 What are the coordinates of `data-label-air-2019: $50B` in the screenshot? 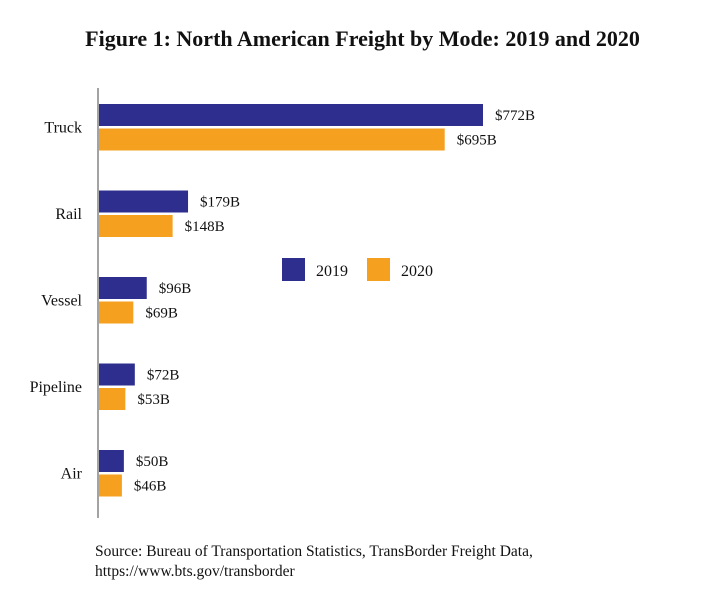 It's located at (152, 462).